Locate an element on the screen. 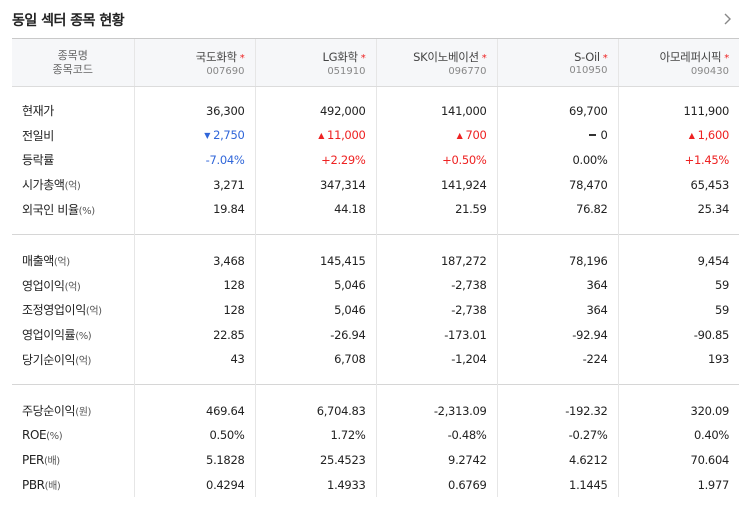  table-row-operating-profit: 영업이익(억) 128 5,046 -2,738 364 59 is located at coordinates (375, 285).